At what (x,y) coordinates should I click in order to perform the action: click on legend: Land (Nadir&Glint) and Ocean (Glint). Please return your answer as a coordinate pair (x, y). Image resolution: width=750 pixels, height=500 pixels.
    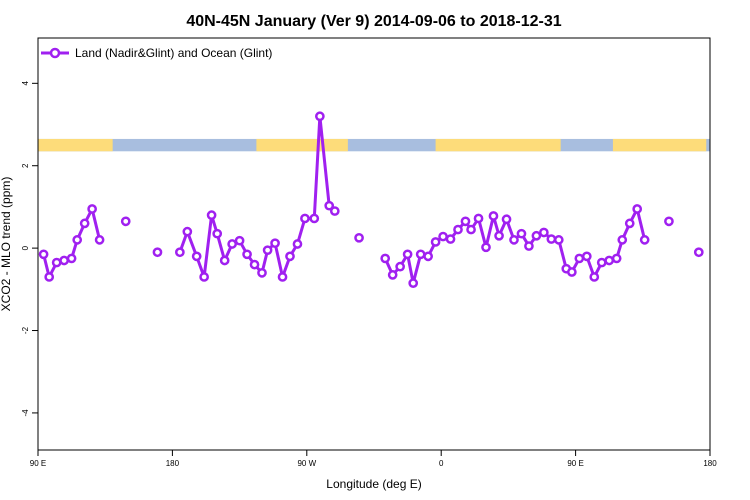
    Looking at the image, I should click on (156, 53).